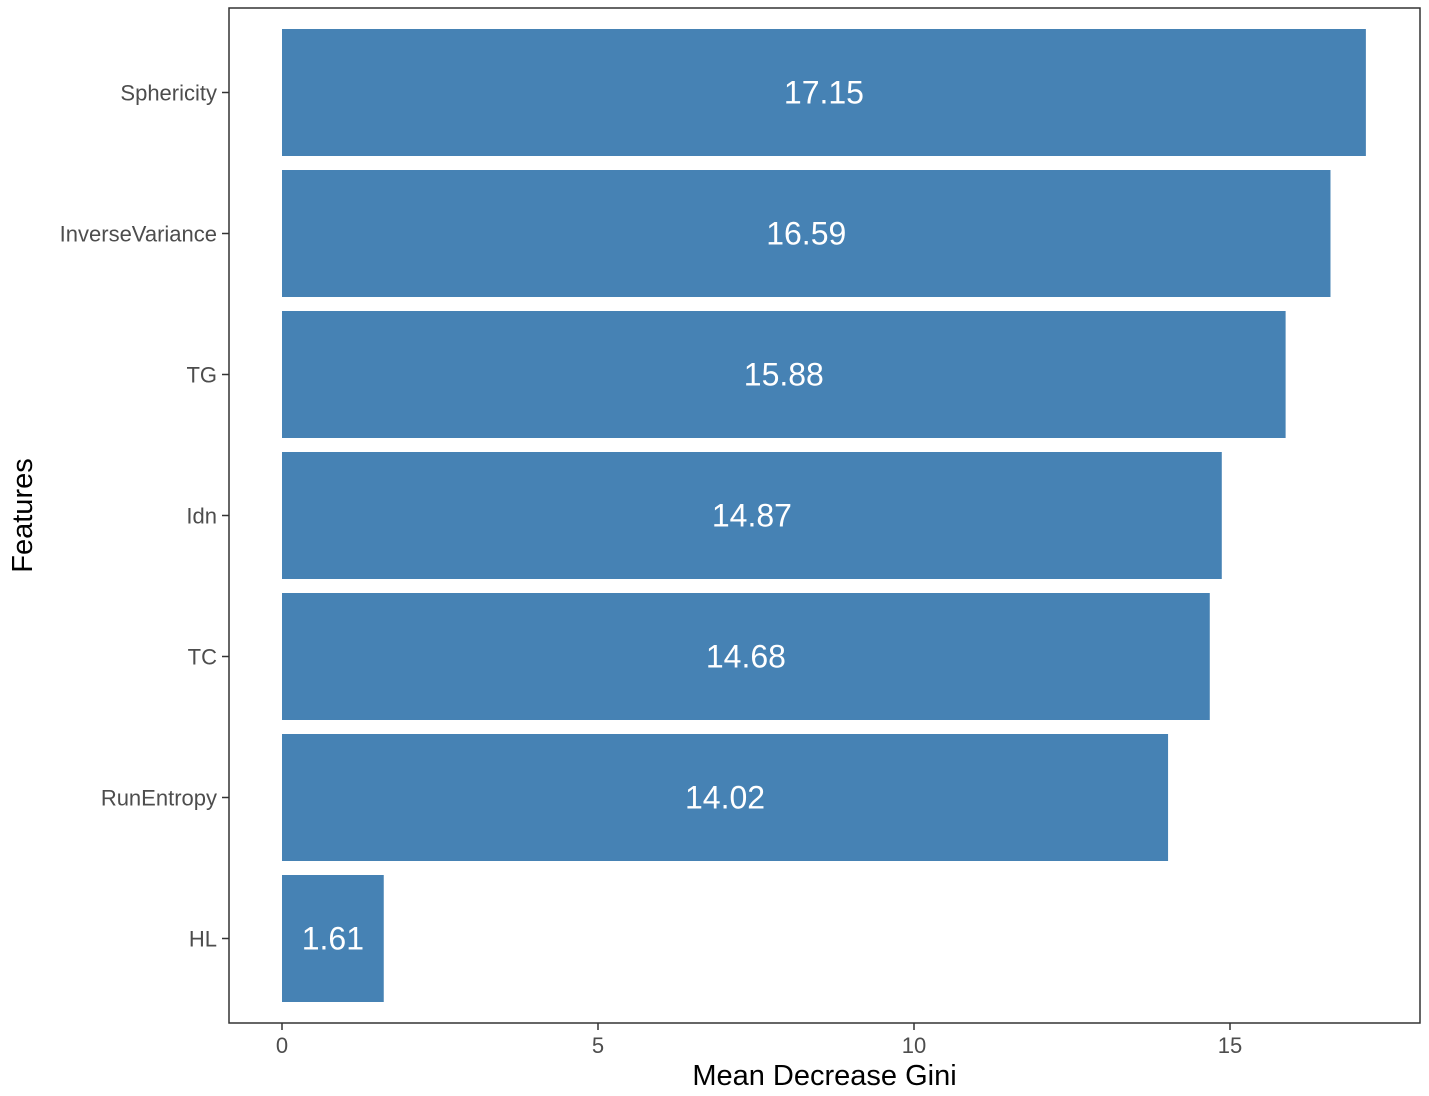 This screenshot has width=1429, height=1096. I want to click on bar-value-label: 14.87, so click(752, 516).